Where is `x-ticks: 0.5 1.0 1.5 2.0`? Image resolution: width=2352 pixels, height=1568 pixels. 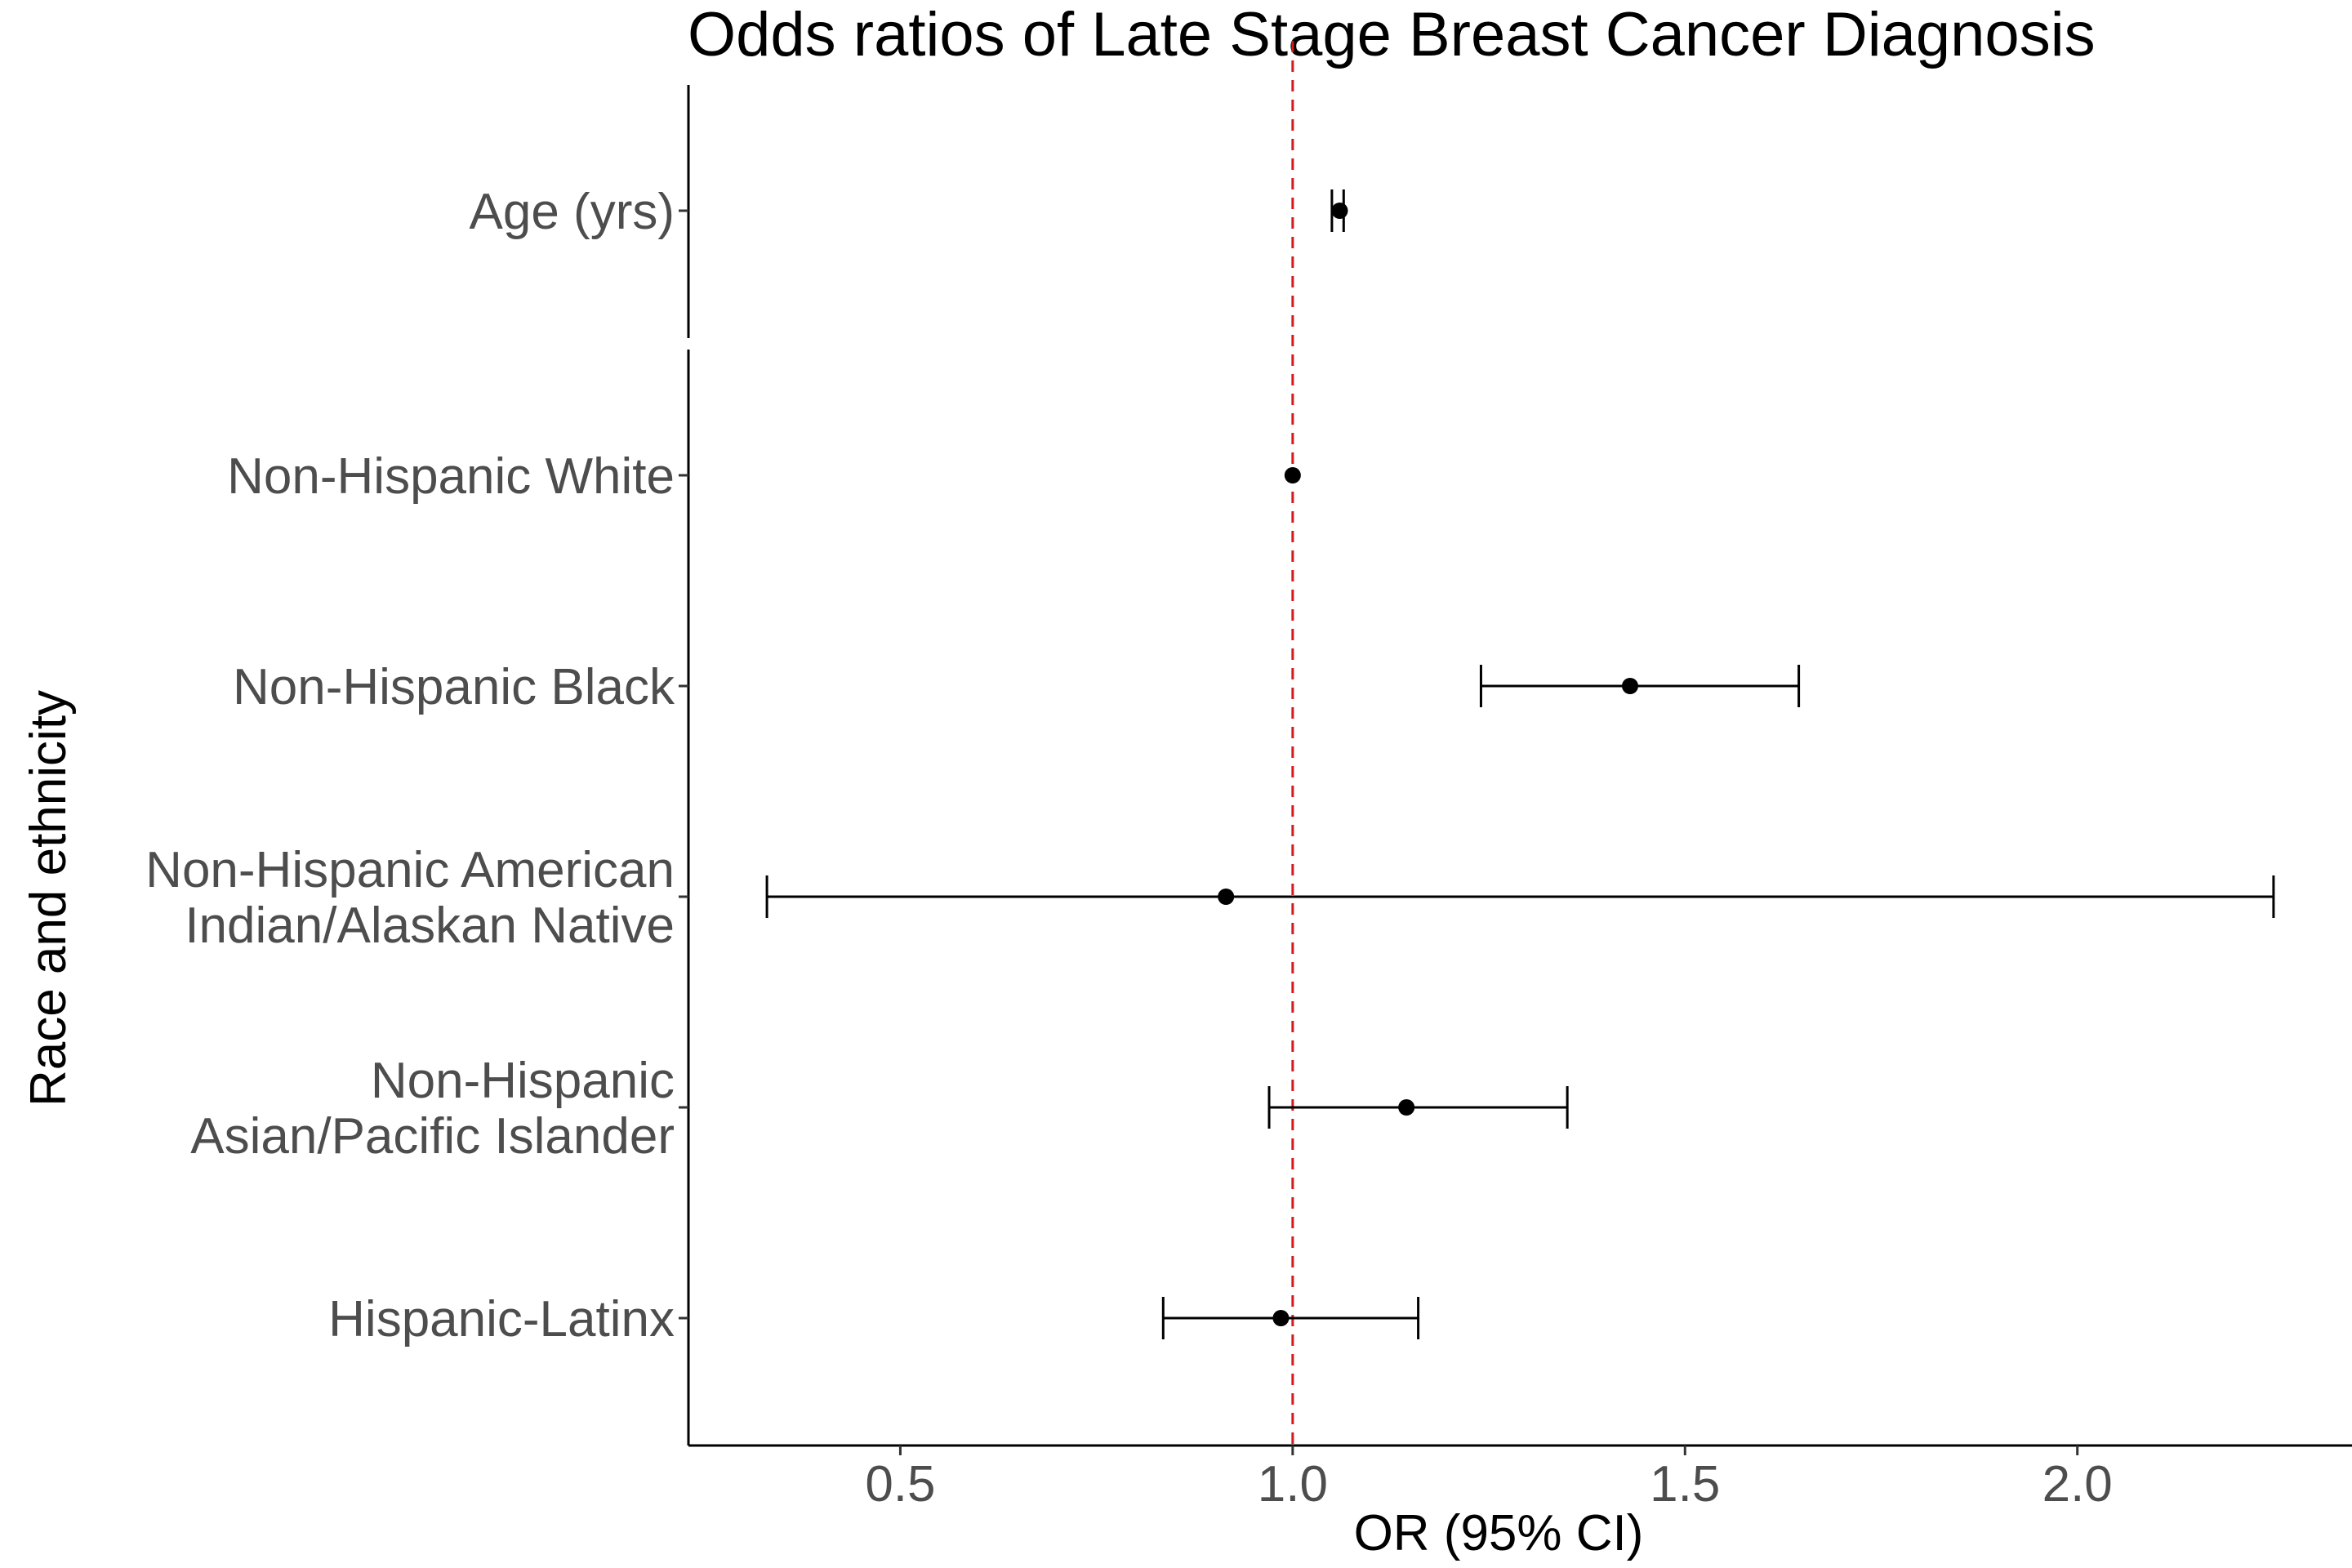
x-ticks: 0.5 1.0 1.5 2.0 is located at coordinates (1489, 1479).